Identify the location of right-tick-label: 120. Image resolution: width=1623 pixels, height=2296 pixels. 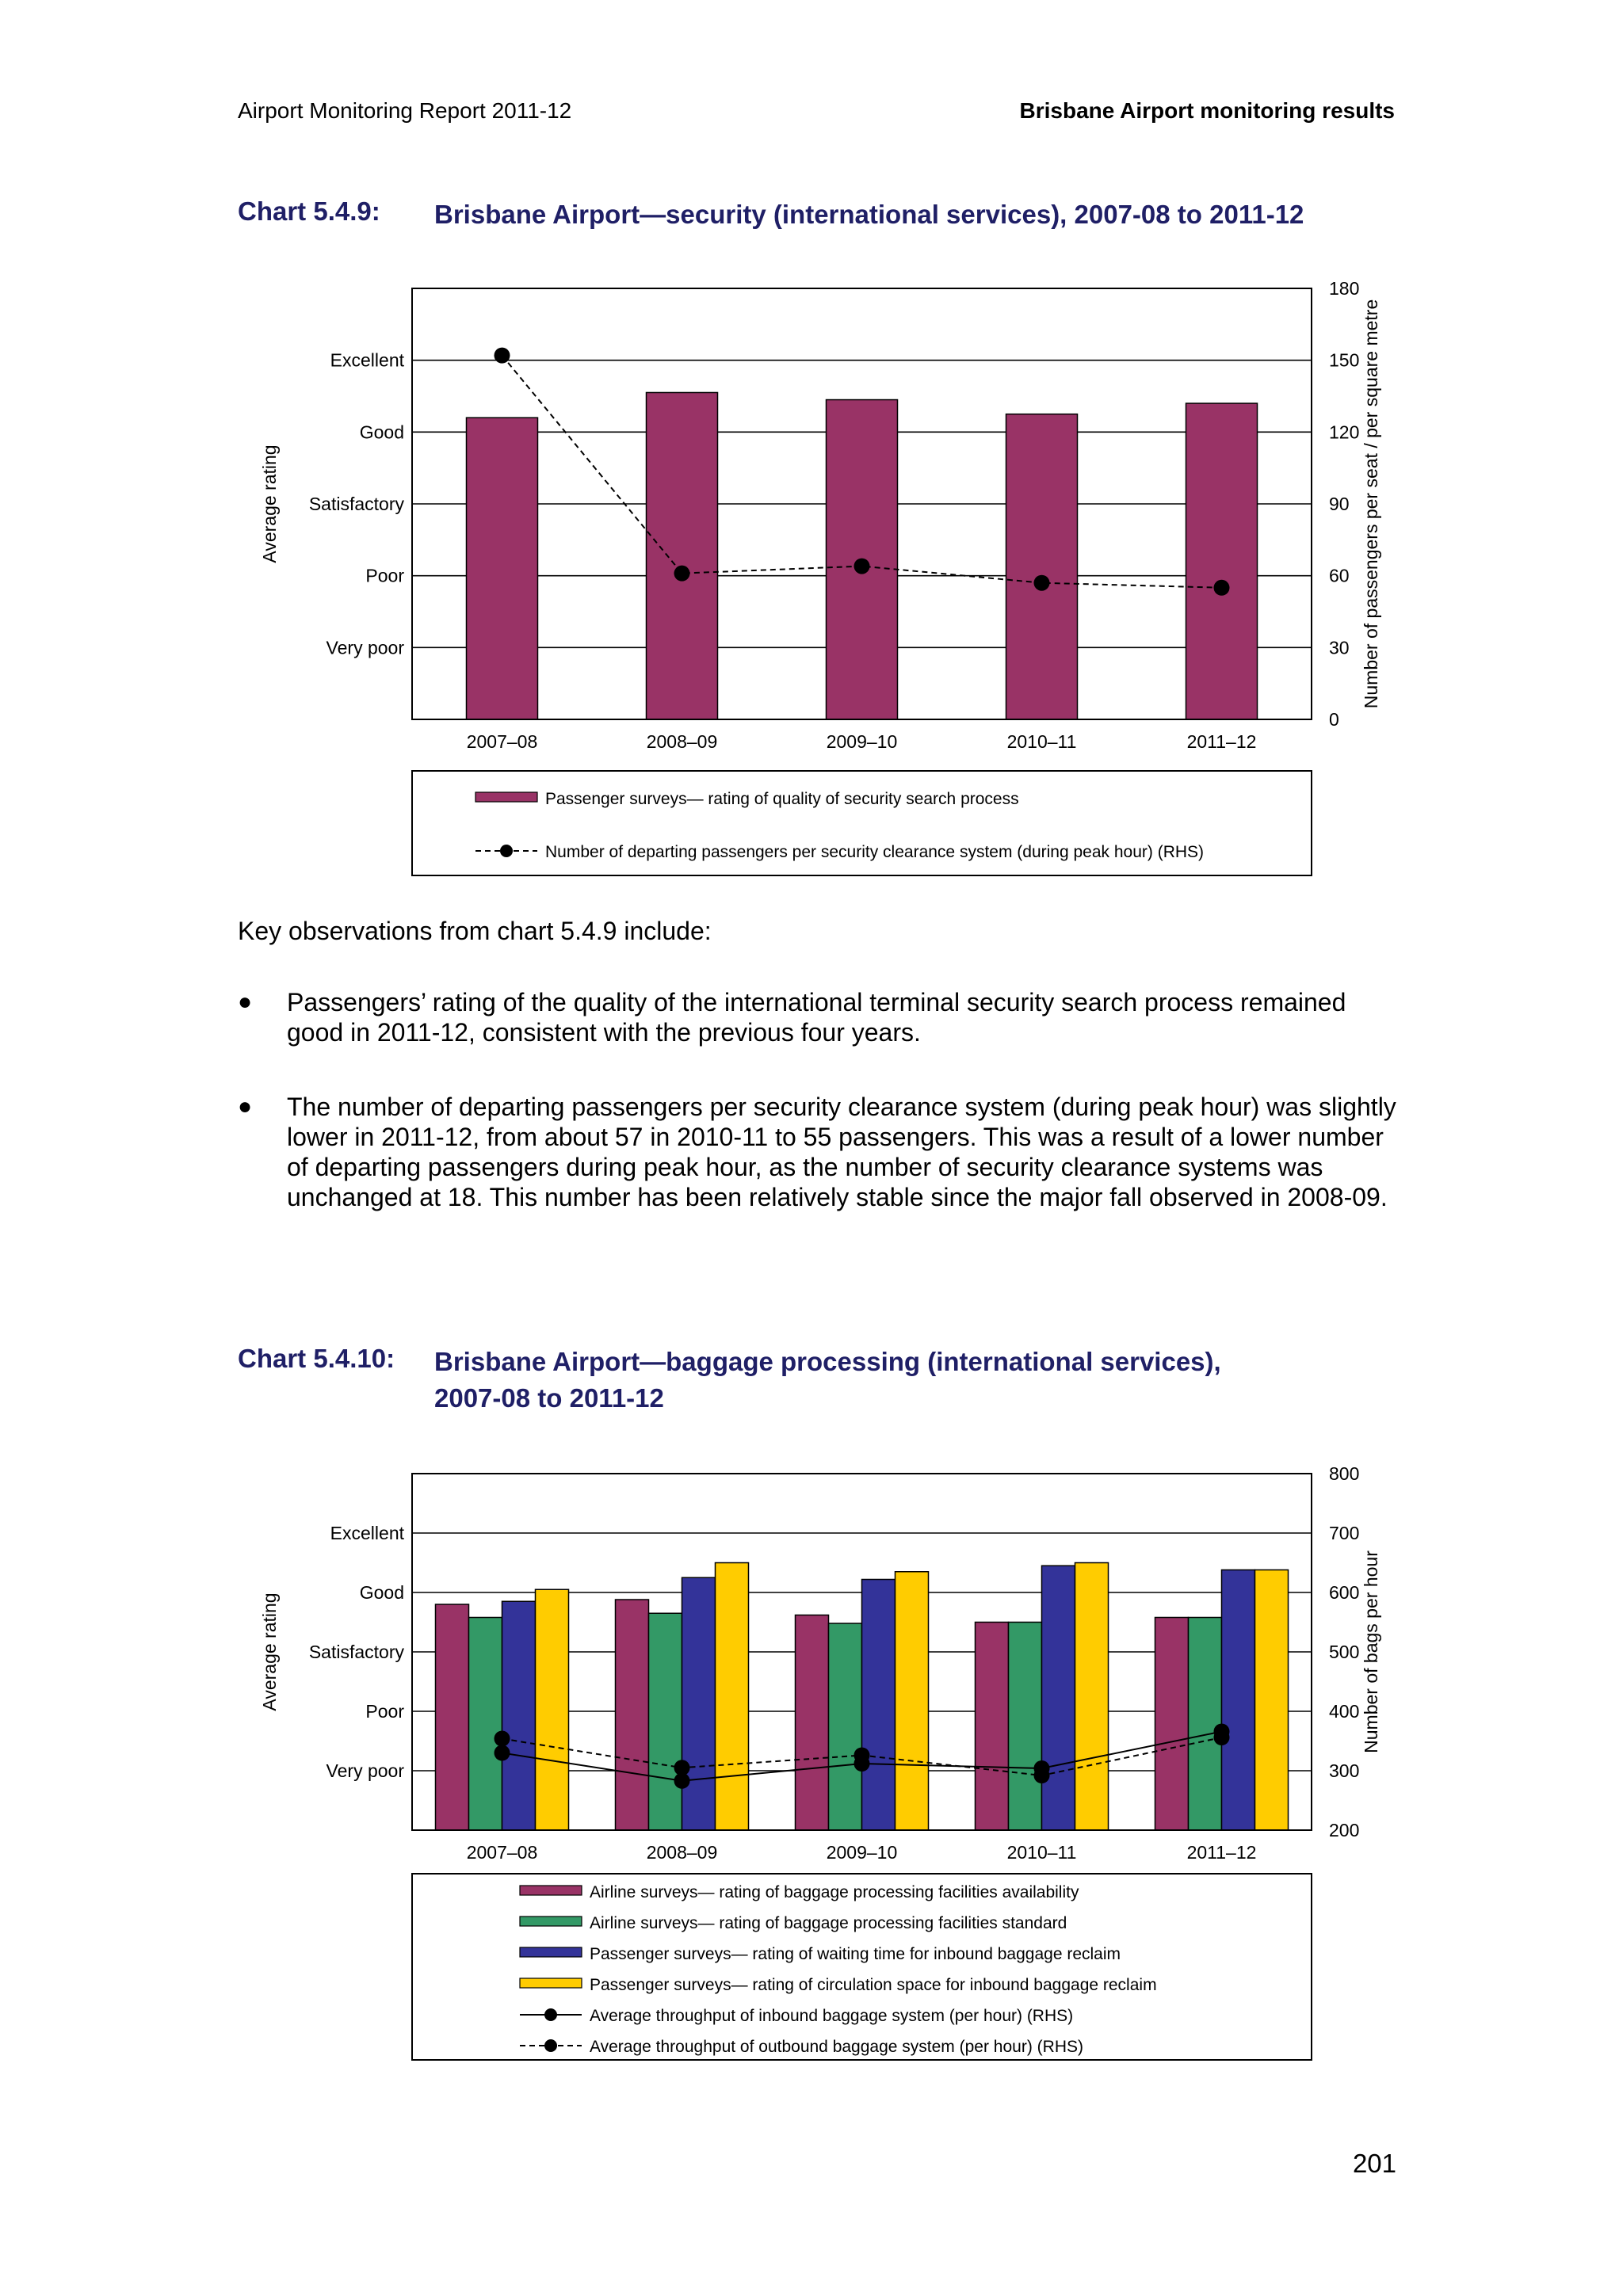
(1344, 431).